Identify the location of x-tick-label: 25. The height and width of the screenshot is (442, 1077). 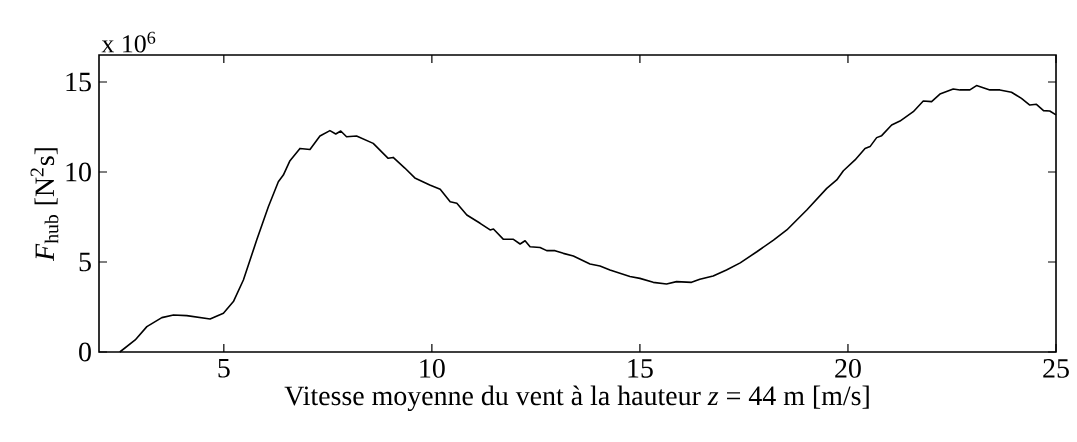
(1056, 368).